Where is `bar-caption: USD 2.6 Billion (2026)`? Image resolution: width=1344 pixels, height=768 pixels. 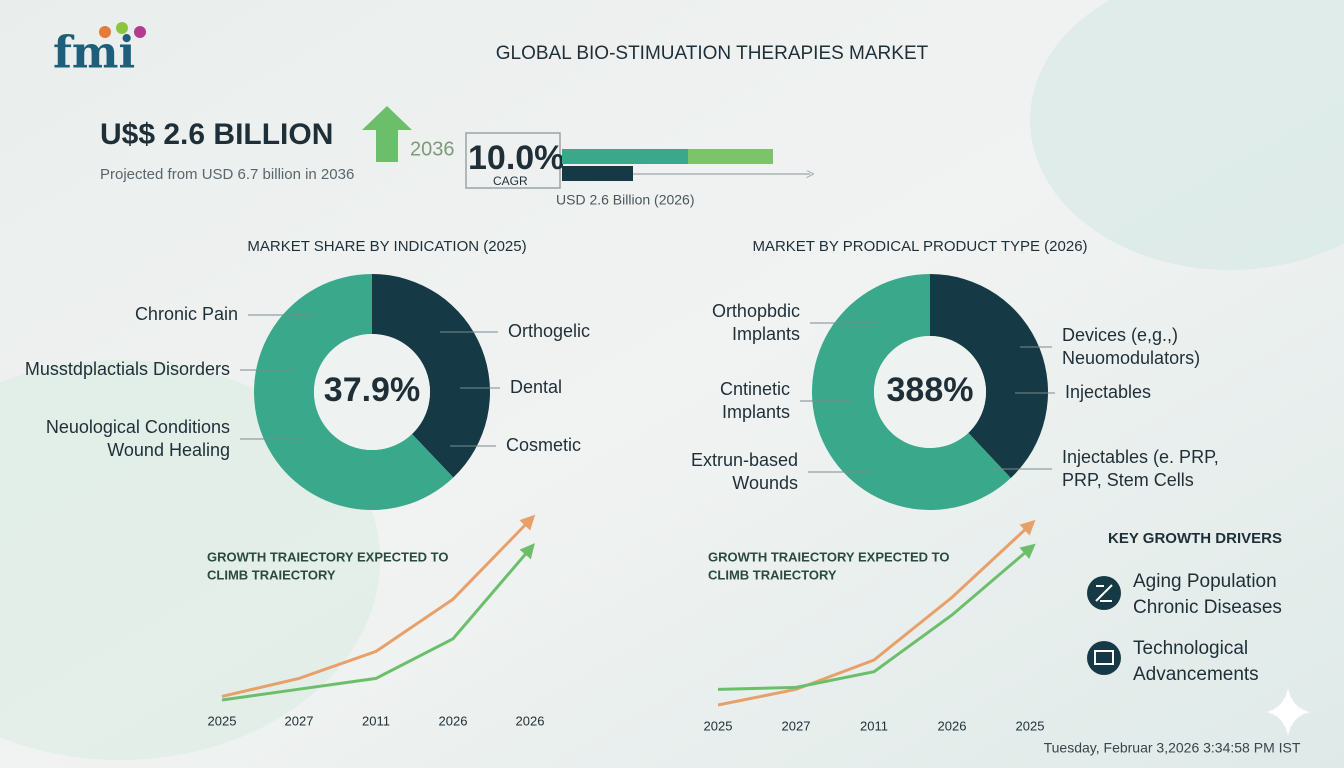 bar-caption: USD 2.6 Billion (2026) is located at coordinates (625, 200).